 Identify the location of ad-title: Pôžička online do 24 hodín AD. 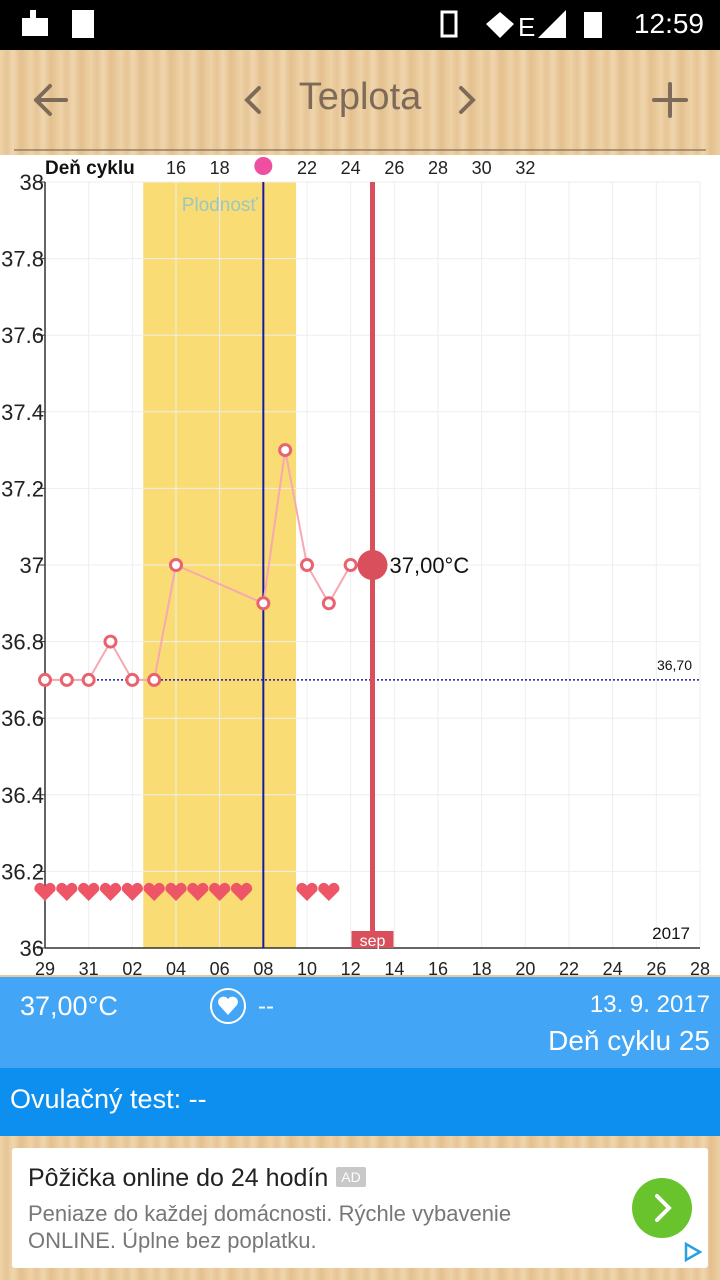
(197, 1178).